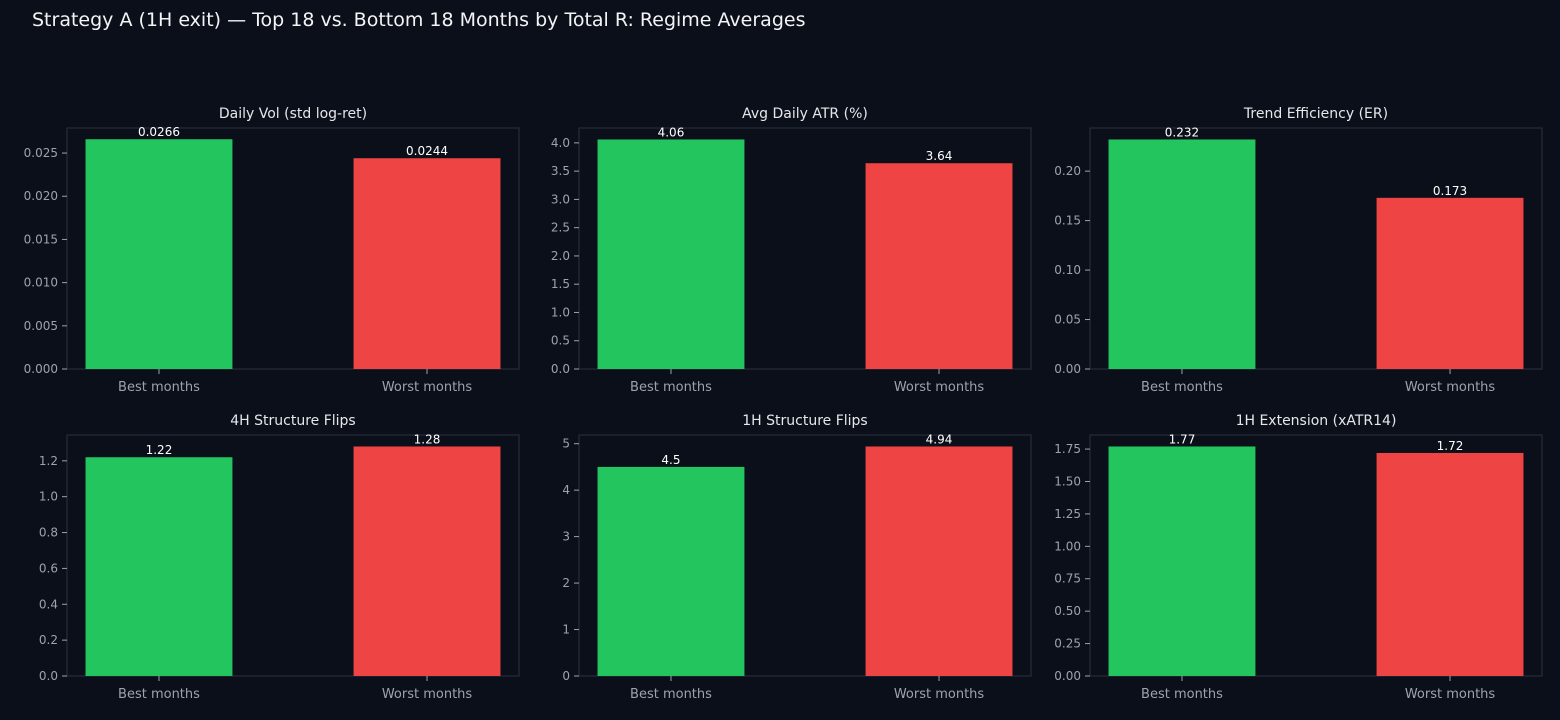  What do you see at coordinates (560, 369) in the screenshot?
I see `chart-2-ytick-label: 0.0` at bounding box center [560, 369].